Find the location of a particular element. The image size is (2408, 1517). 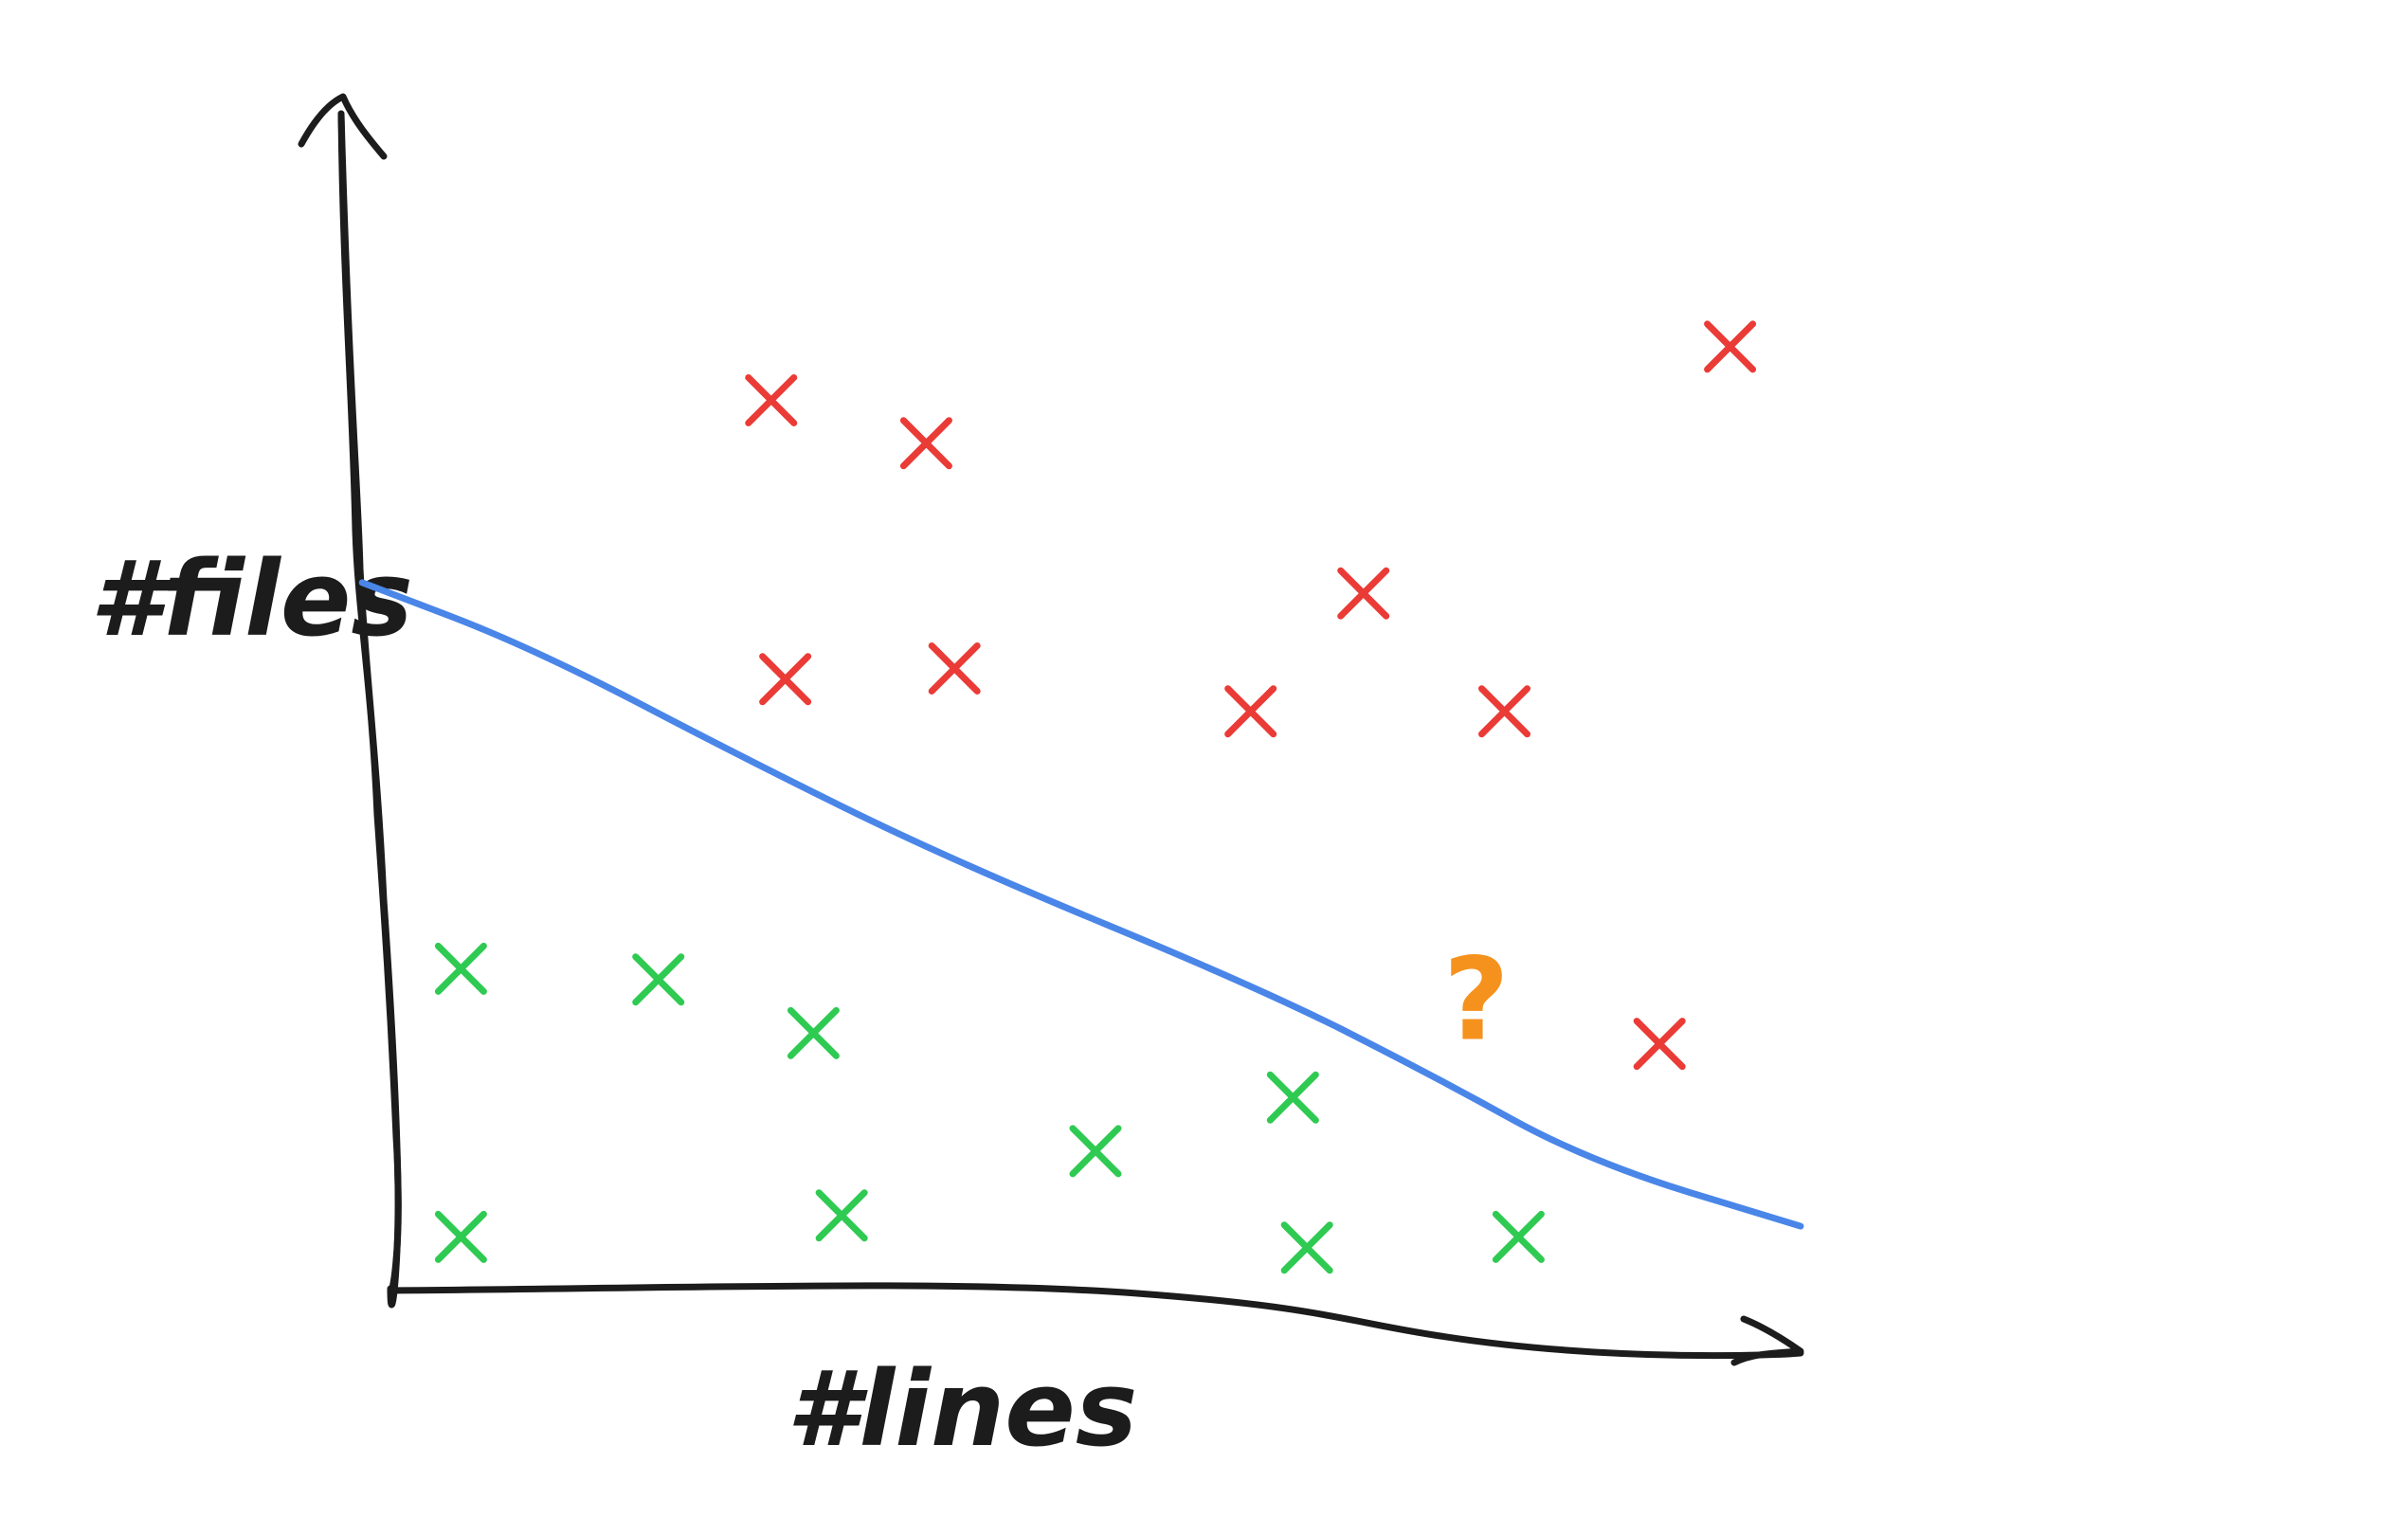

unknown-point-label: ? is located at coordinates (1477, 1000).